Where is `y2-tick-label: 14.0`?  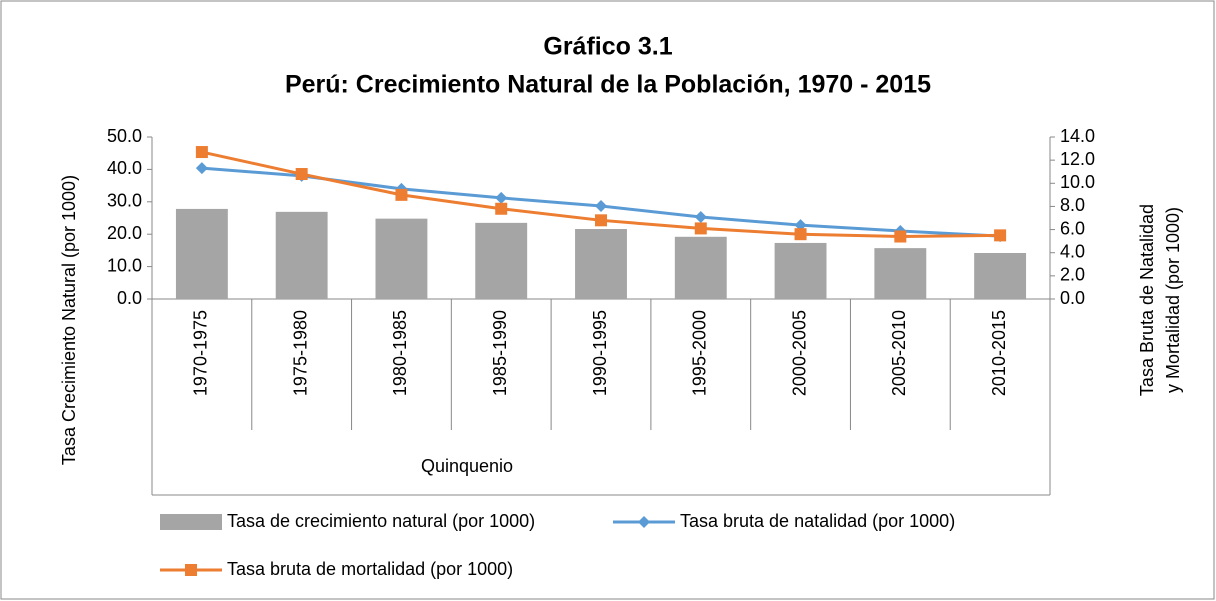
y2-tick-label: 14.0 is located at coordinates (1077, 136).